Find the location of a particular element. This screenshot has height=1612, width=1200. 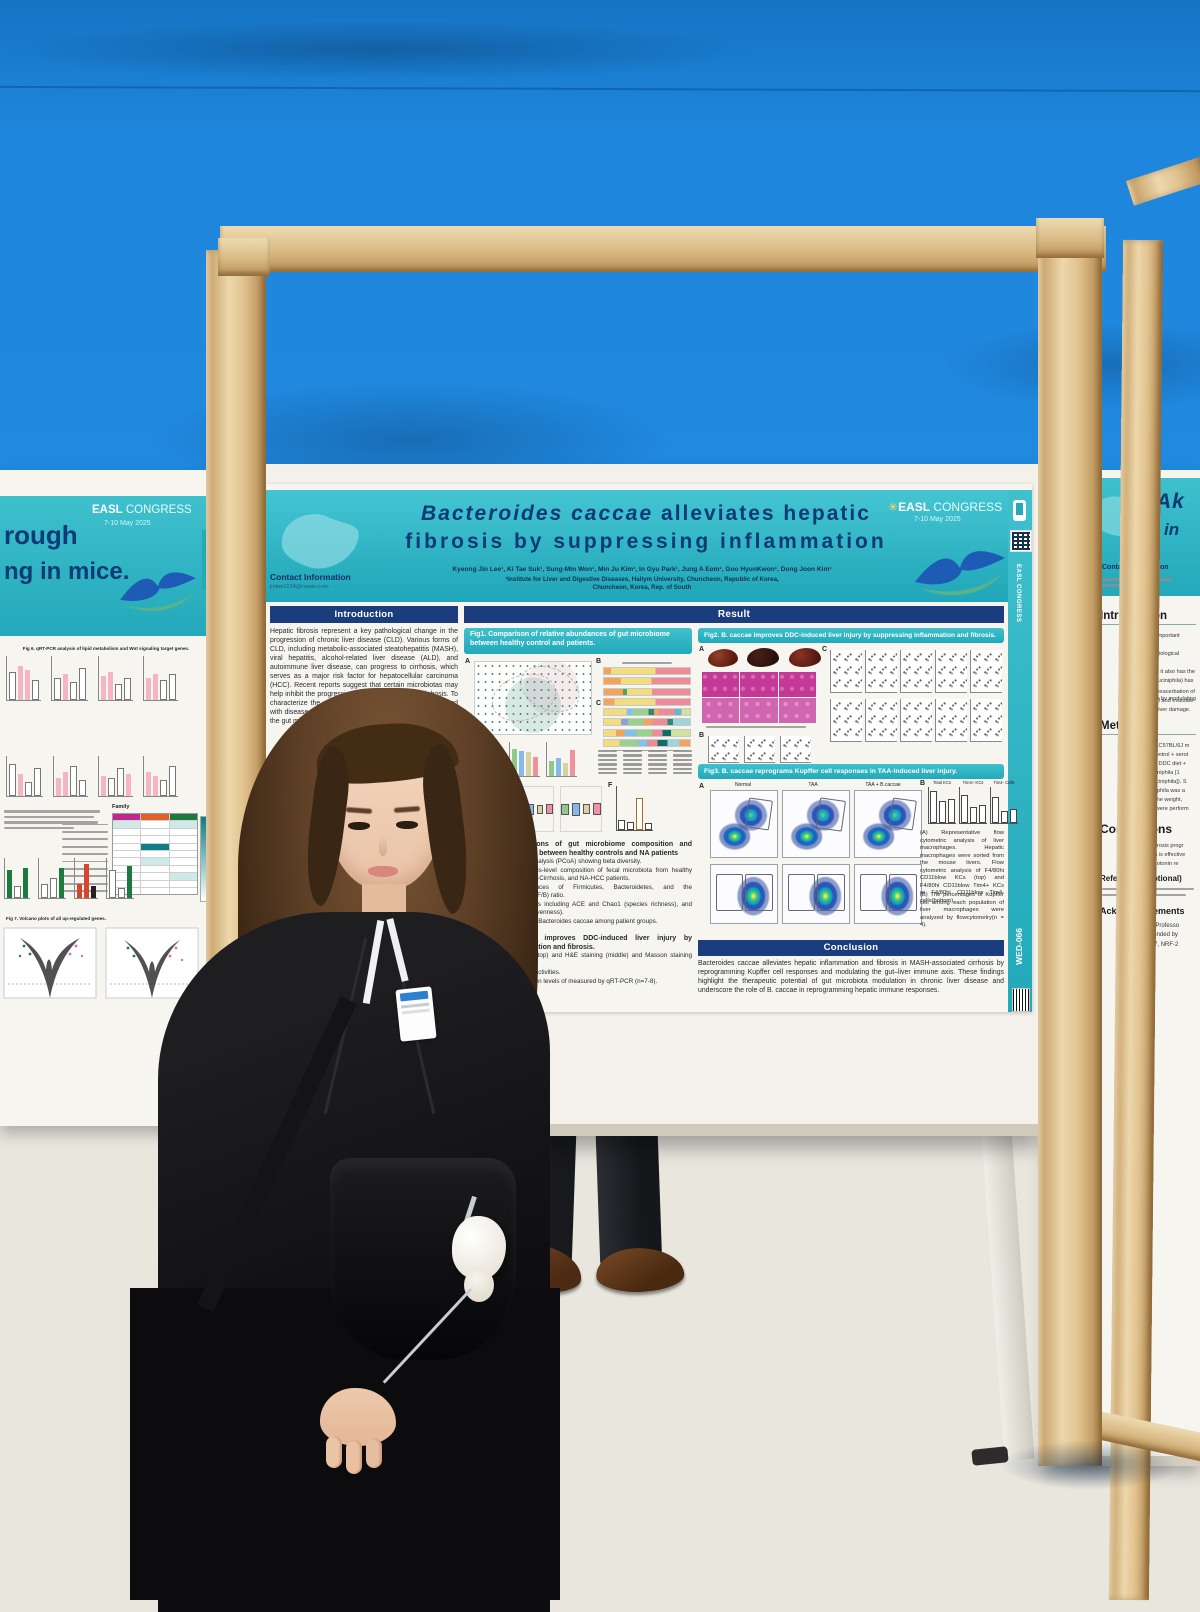

fig1-genus-stacked-bars is located at coordinates (647, 728).